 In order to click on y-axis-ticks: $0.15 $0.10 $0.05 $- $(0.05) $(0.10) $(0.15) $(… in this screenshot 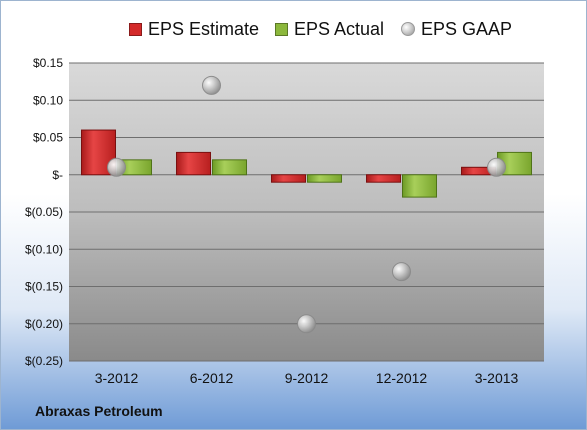, I will do `click(44, 212)`.